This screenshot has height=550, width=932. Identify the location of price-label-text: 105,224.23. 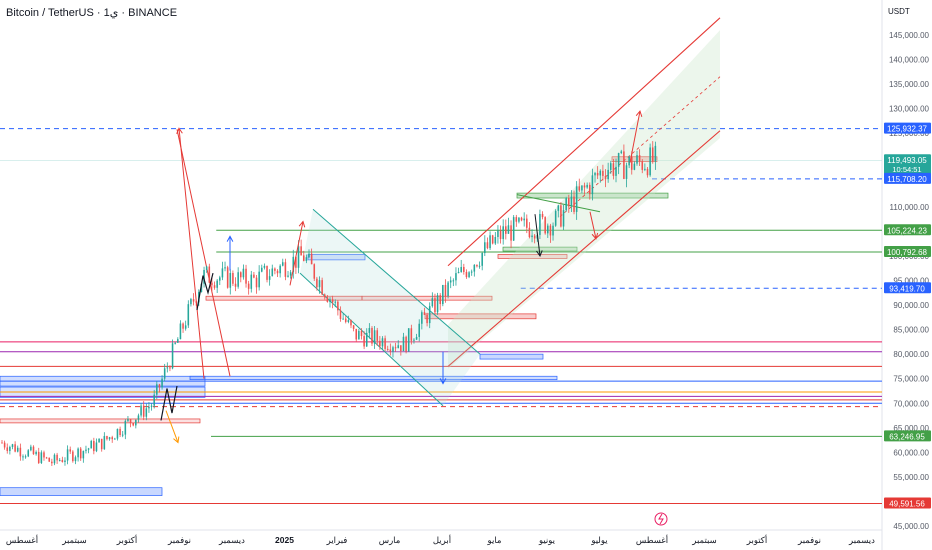
(907, 230).